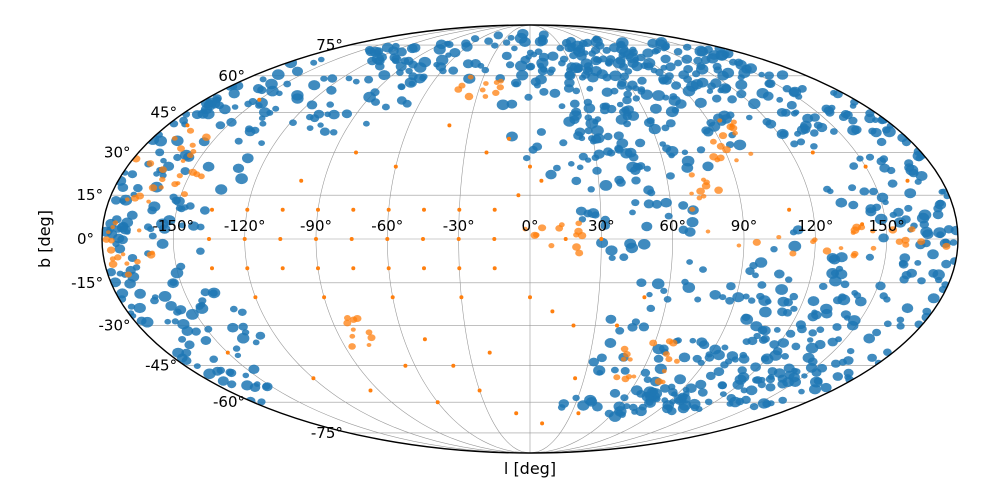 The width and height of the screenshot is (996, 498). Describe the element at coordinates (44, 239) in the screenshot. I see `y-axis-label: b [deg]` at that location.